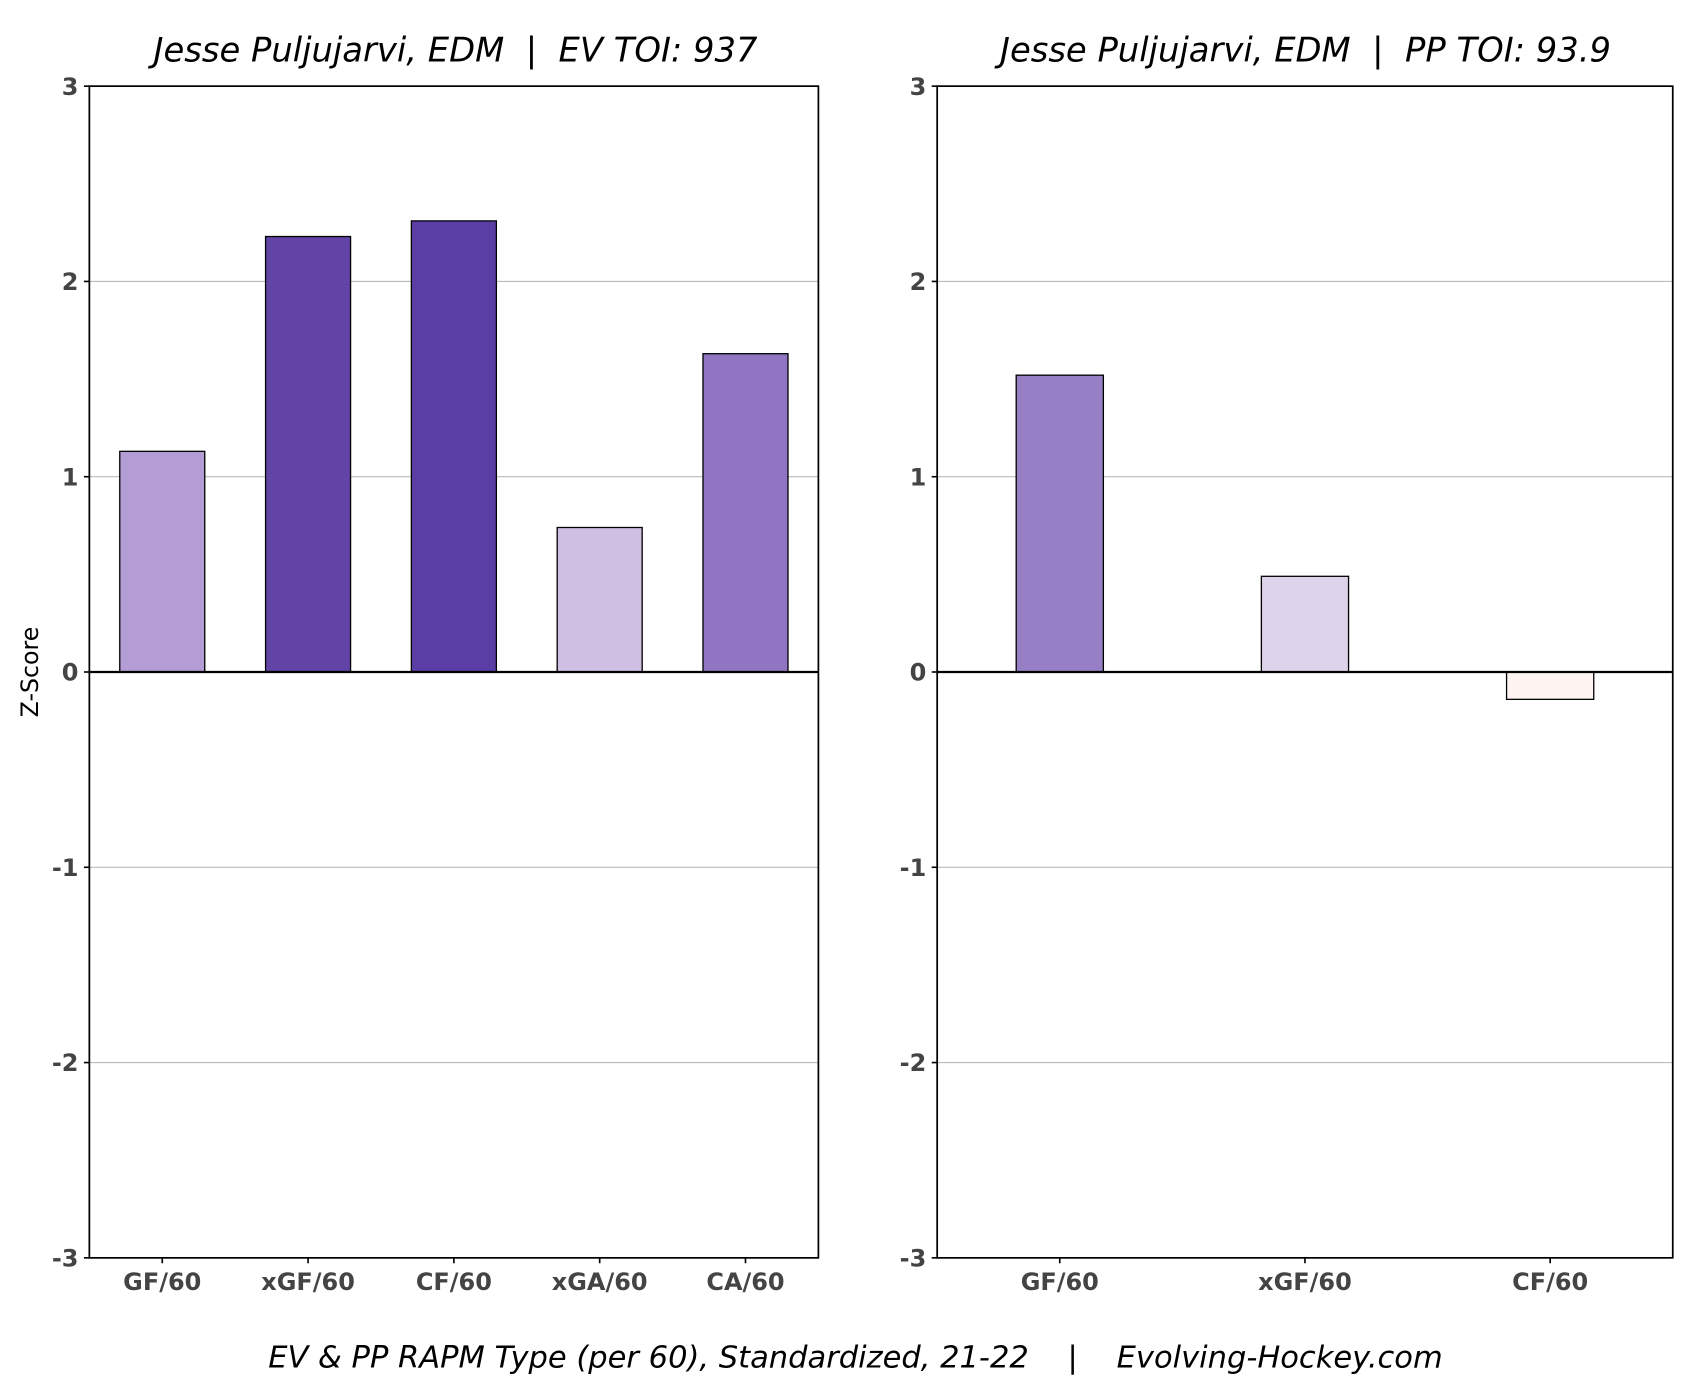  Describe the element at coordinates (918, 673) in the screenshot. I see `pp-y-tick-label: 0` at that location.